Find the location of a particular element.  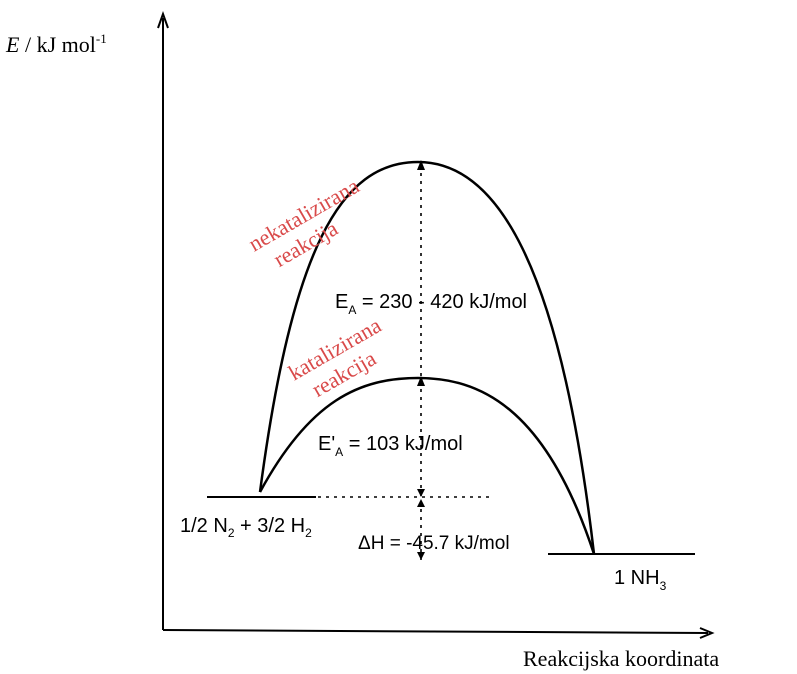

arrowhead-reactant-level-up is located at coordinates (421, 503).